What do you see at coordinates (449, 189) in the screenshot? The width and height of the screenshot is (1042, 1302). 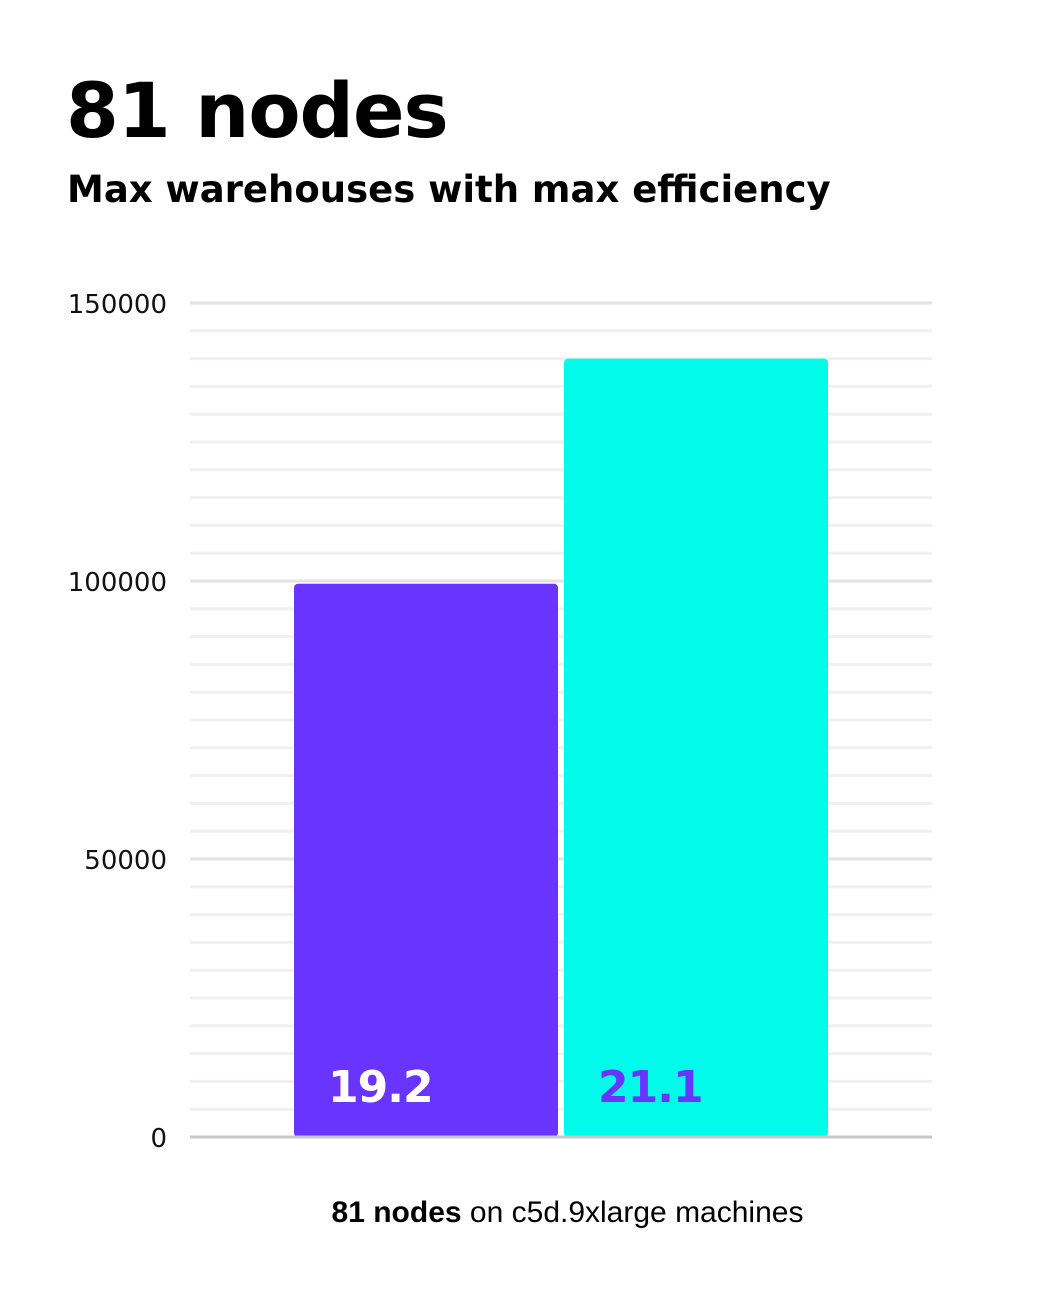 I see `chart-subtitle: Max warehouses with max efficiency` at bounding box center [449, 189].